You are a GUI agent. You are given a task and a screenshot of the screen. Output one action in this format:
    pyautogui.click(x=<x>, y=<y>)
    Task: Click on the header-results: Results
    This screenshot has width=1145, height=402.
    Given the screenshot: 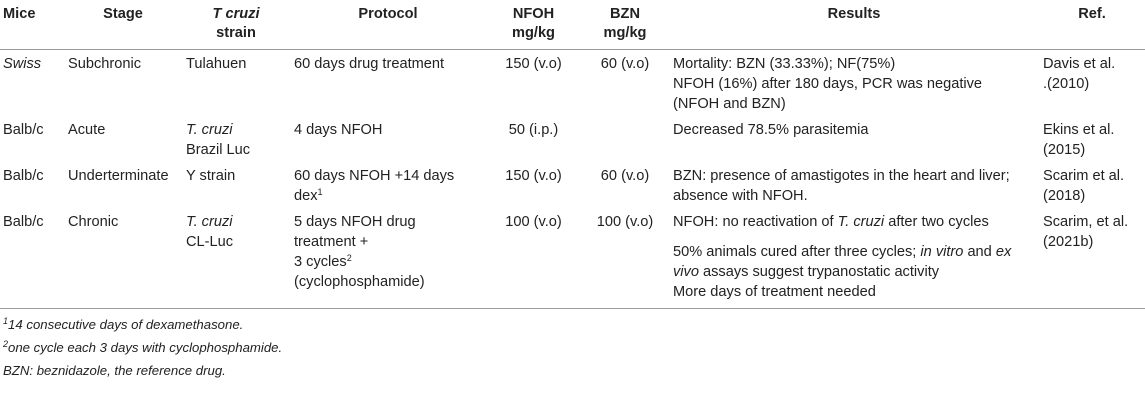 What is the action you would take?
    pyautogui.click(x=854, y=14)
    